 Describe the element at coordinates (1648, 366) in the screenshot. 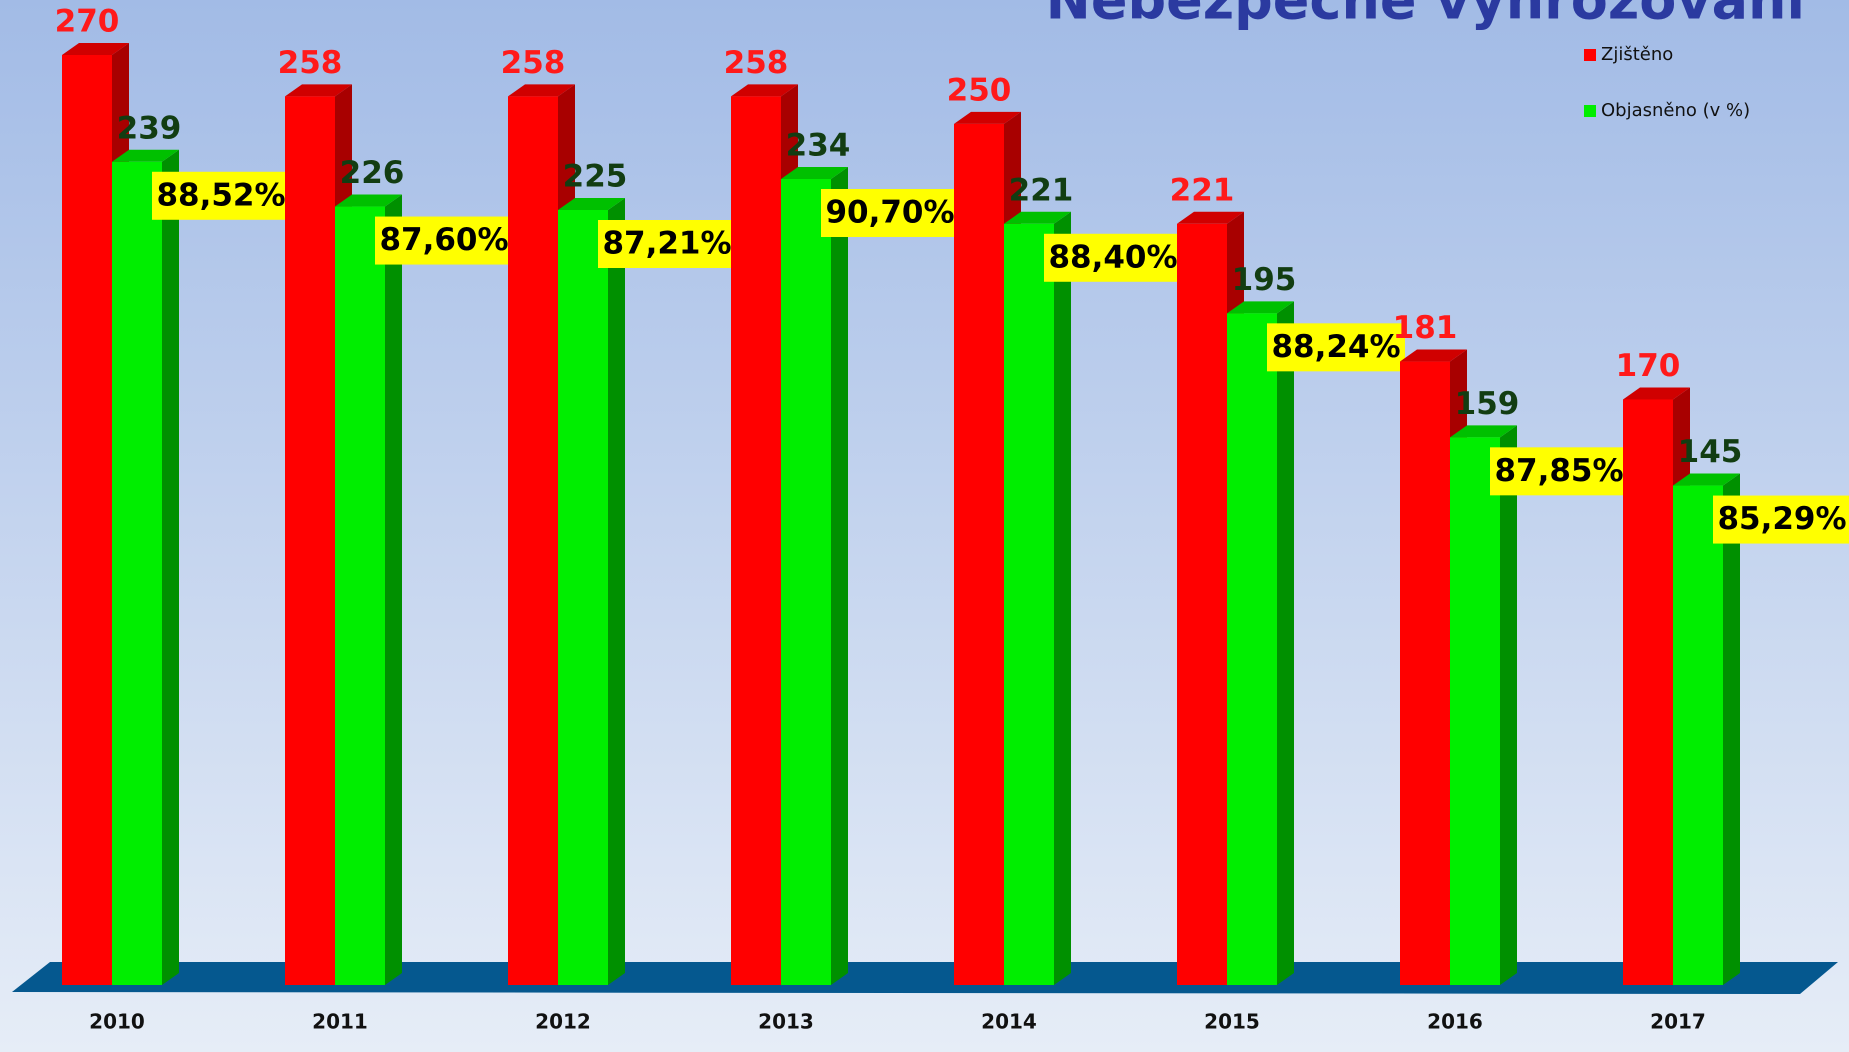

I see `data-label: 170` at that location.